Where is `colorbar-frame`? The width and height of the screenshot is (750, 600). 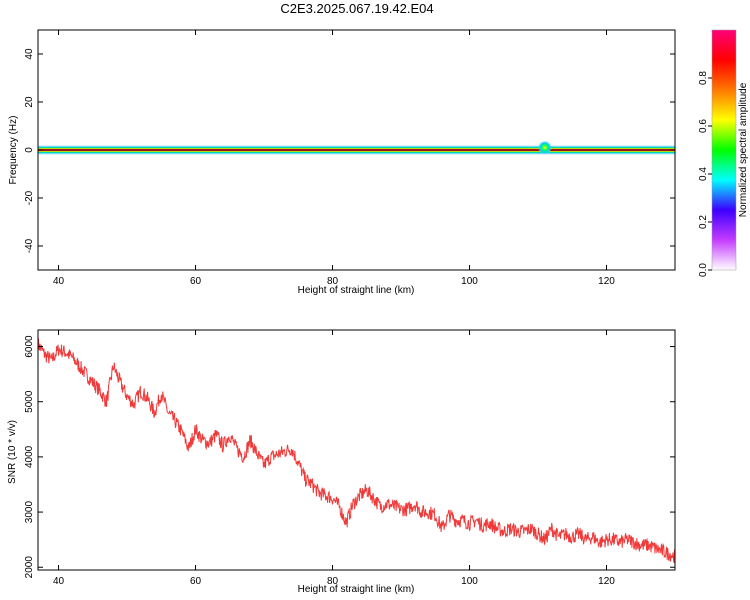
colorbar-frame is located at coordinates (724, 150).